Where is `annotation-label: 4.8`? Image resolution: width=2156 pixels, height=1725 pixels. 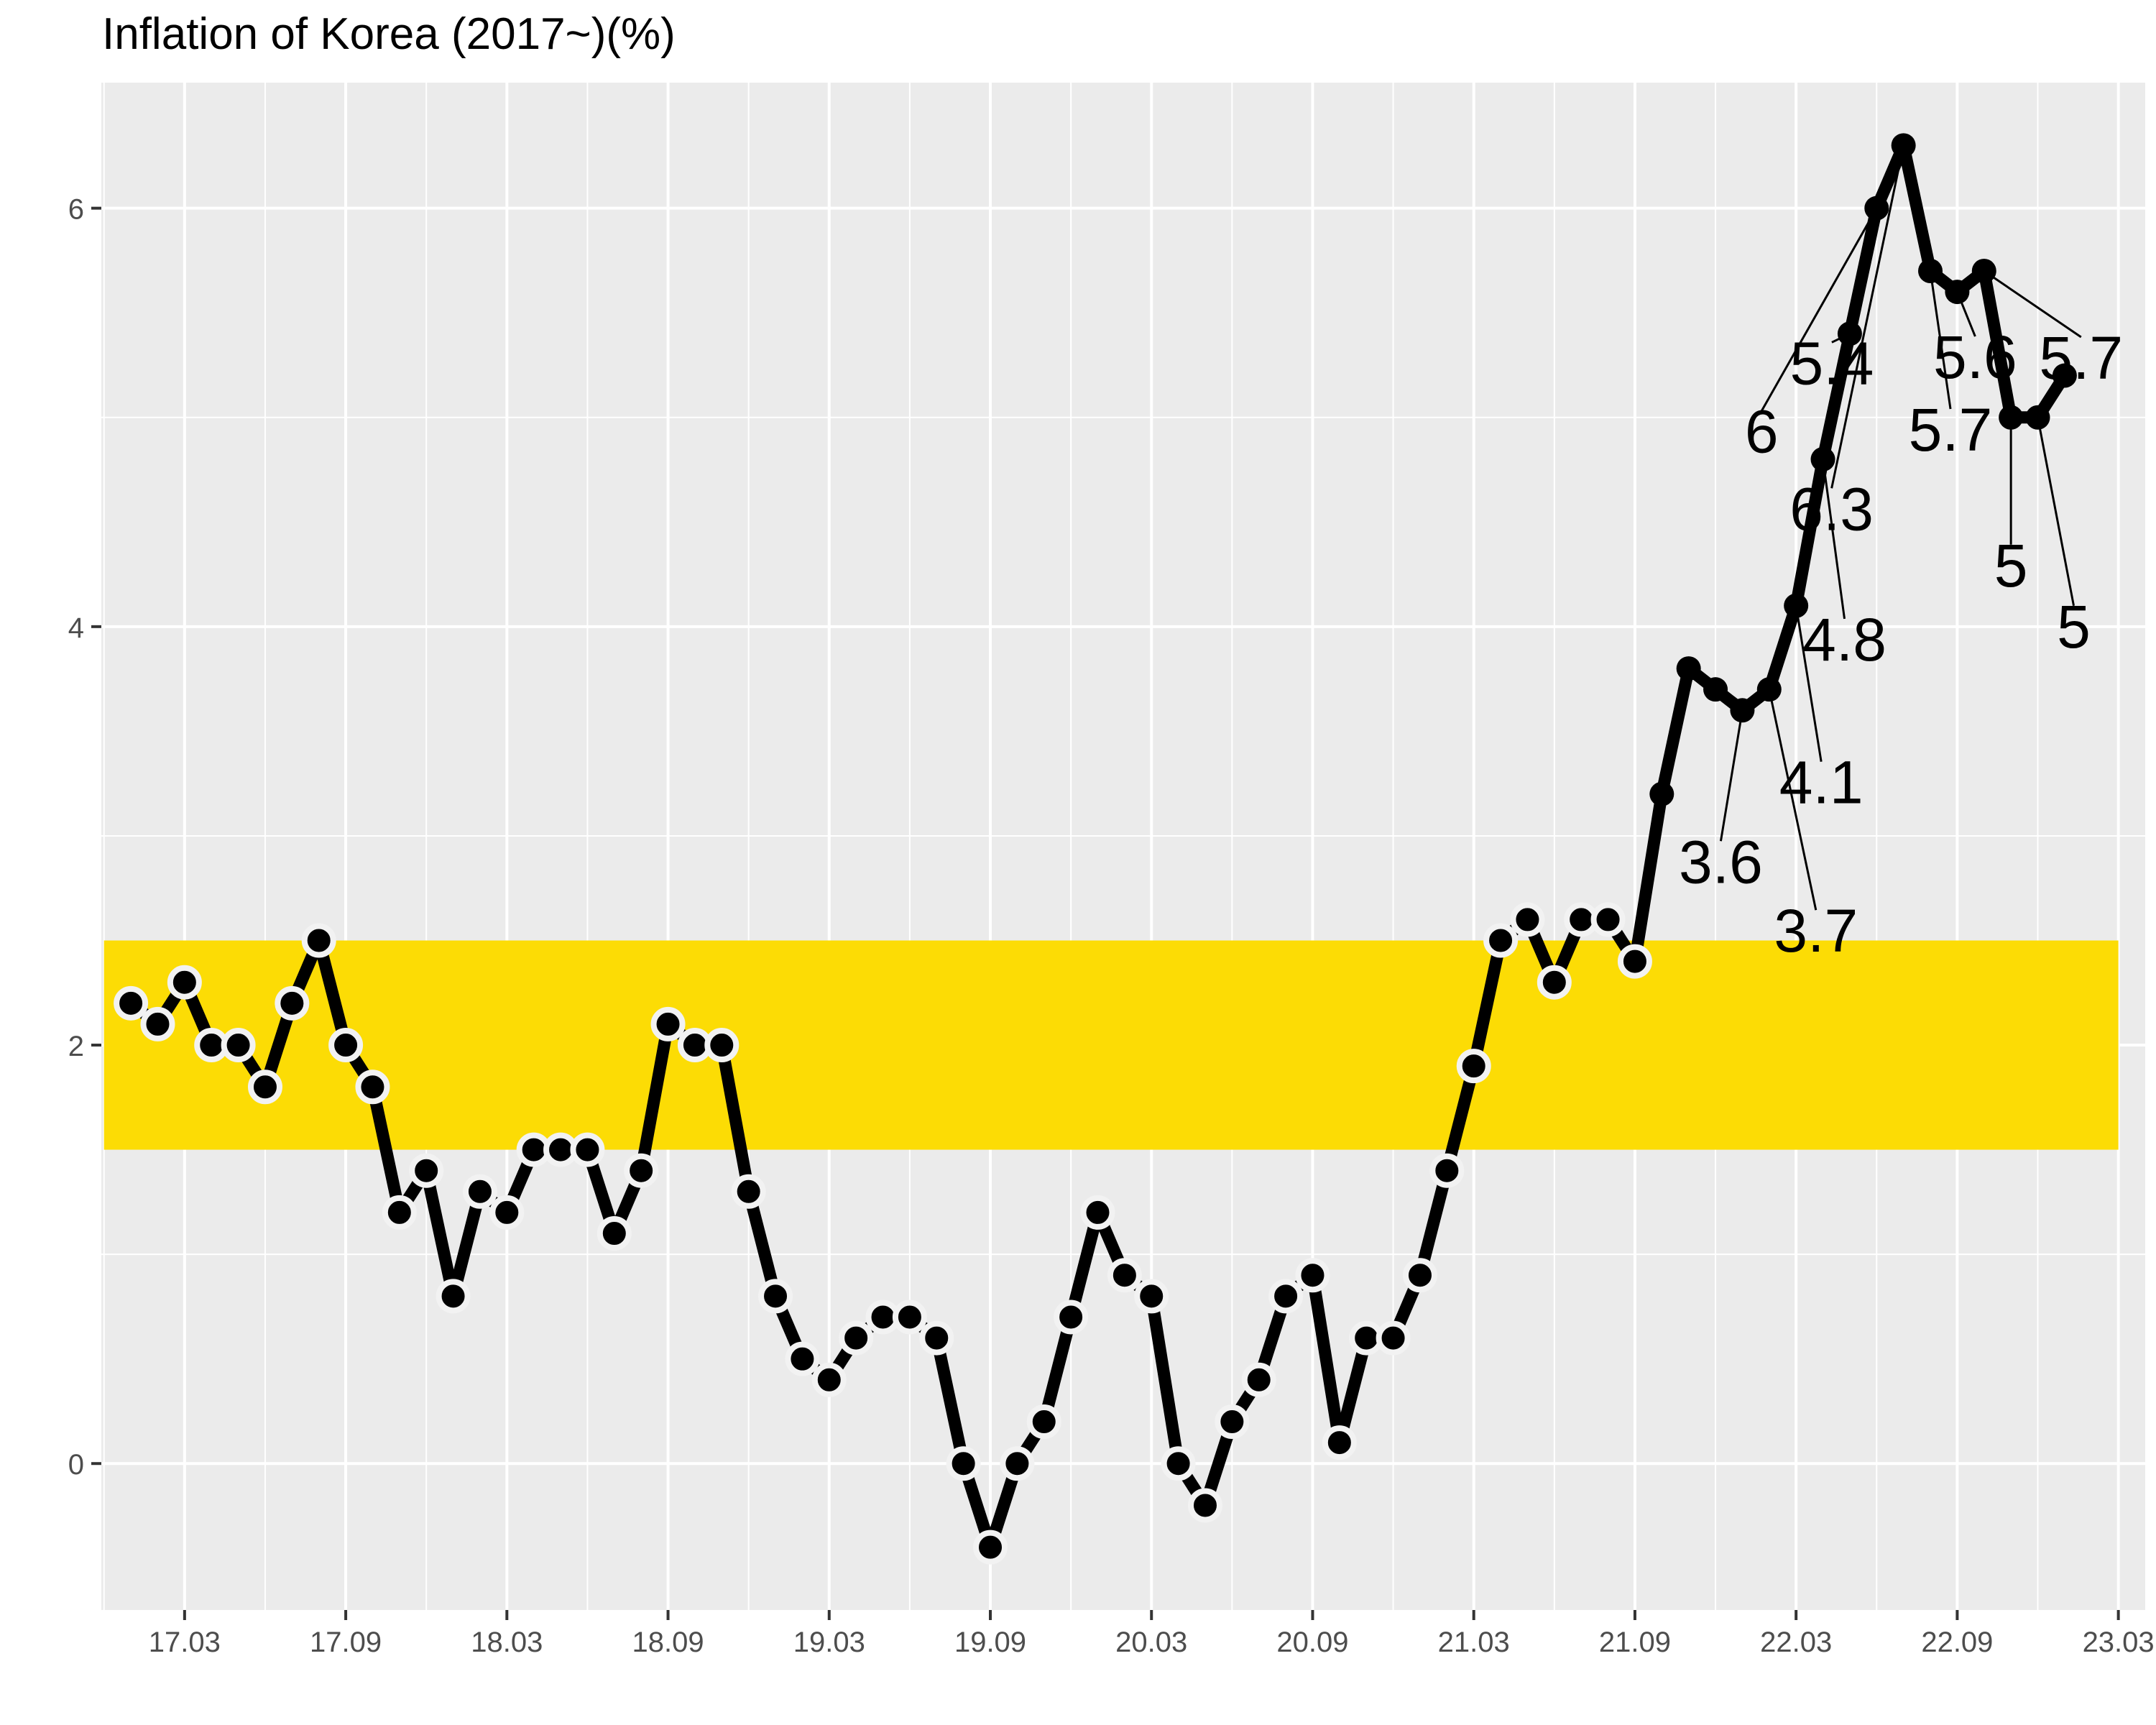
annotation-label: 4.8 is located at coordinates (1844, 639).